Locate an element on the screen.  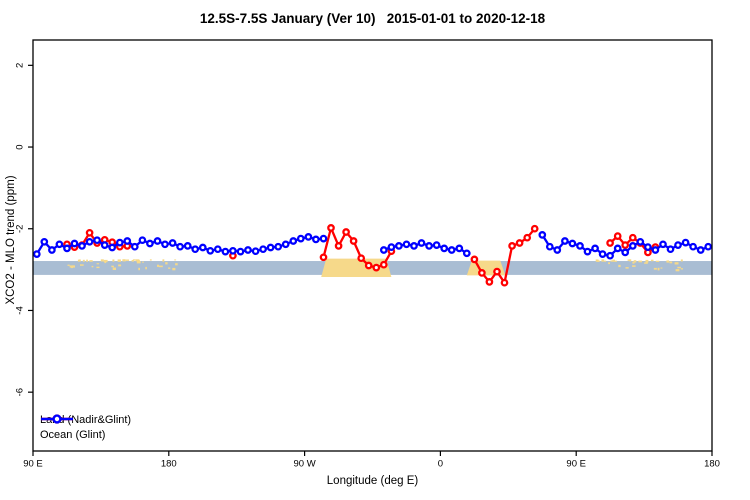
x-tick-label: 90 W is located at coordinates (305, 464).